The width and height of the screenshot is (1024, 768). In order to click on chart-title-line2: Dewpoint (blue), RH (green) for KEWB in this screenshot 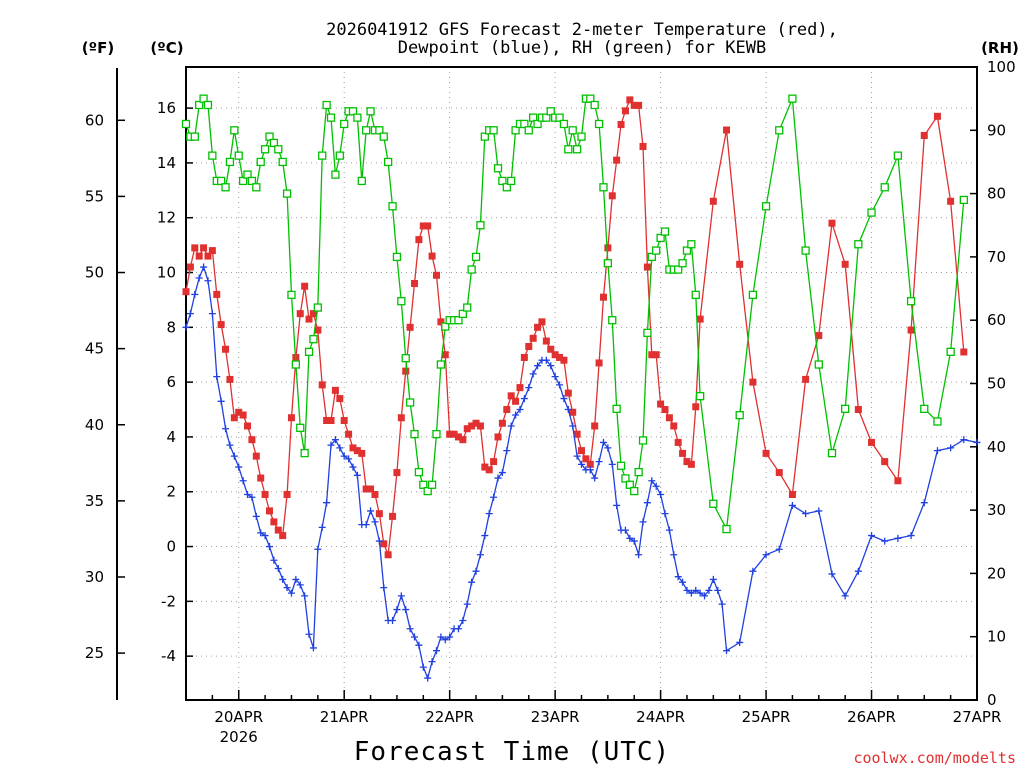, I will do `click(582, 48)`.